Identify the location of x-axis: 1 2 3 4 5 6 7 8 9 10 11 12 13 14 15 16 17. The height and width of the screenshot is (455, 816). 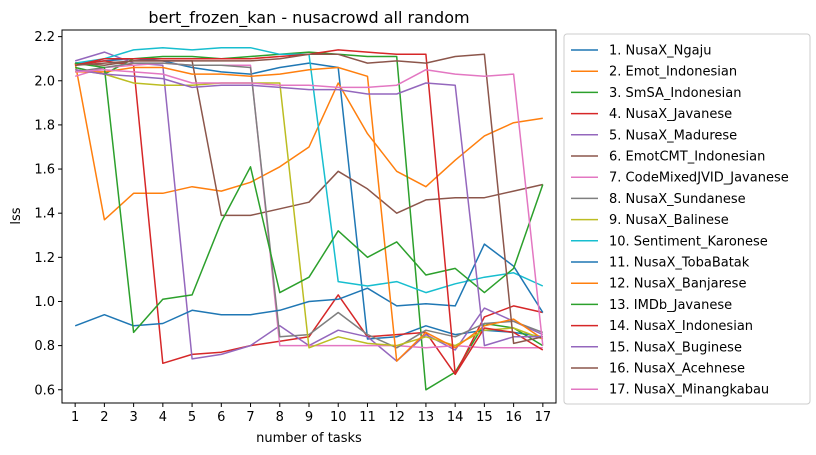
(311, 414).